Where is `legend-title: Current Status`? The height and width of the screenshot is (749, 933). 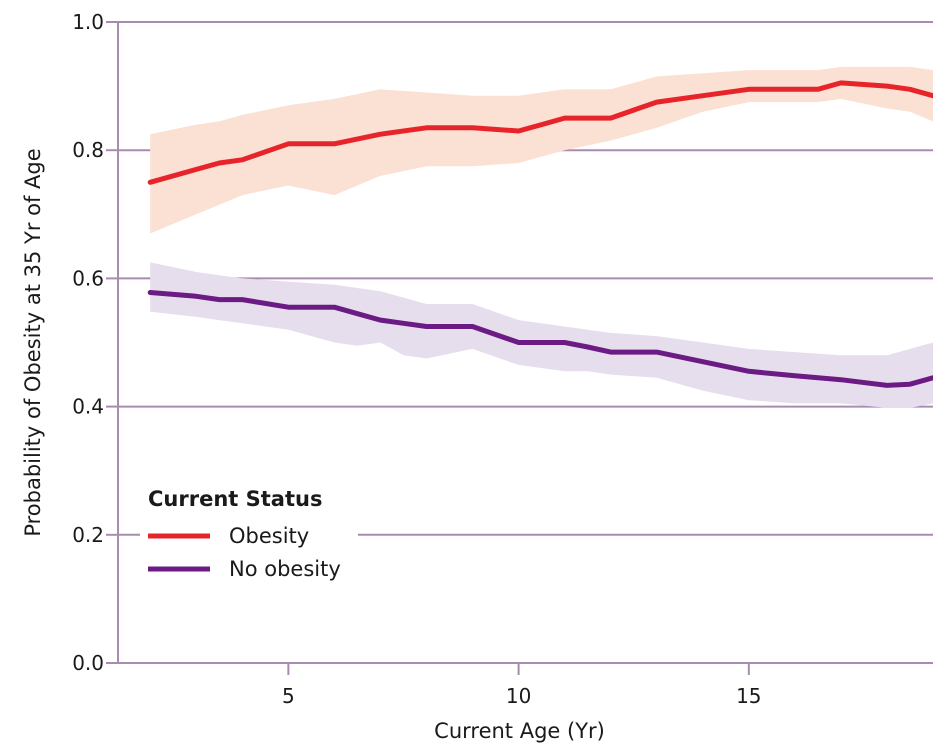 legend-title: Current Status is located at coordinates (235, 499).